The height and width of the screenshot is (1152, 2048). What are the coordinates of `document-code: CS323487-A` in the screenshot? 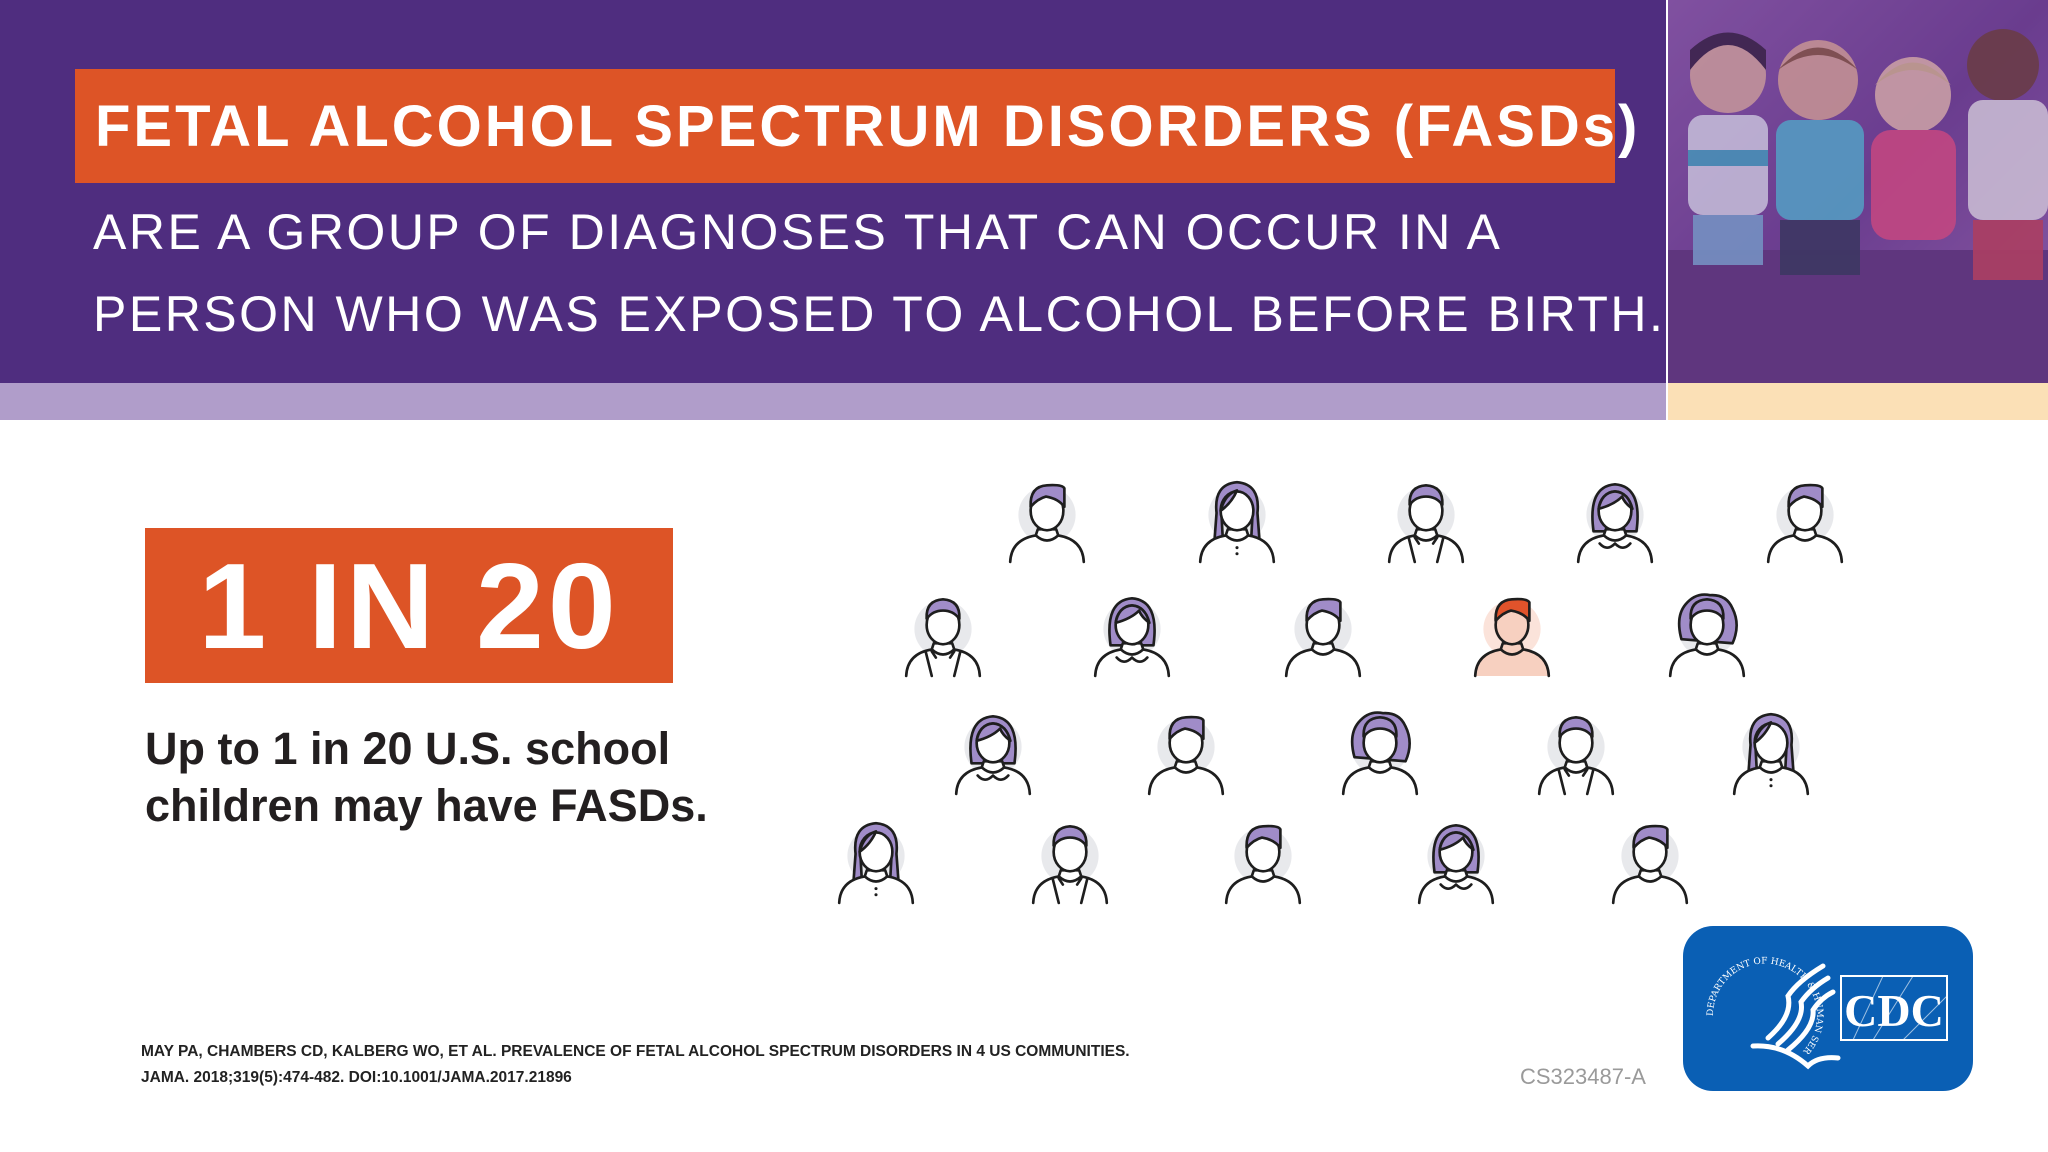 It's located at (1583, 1076).